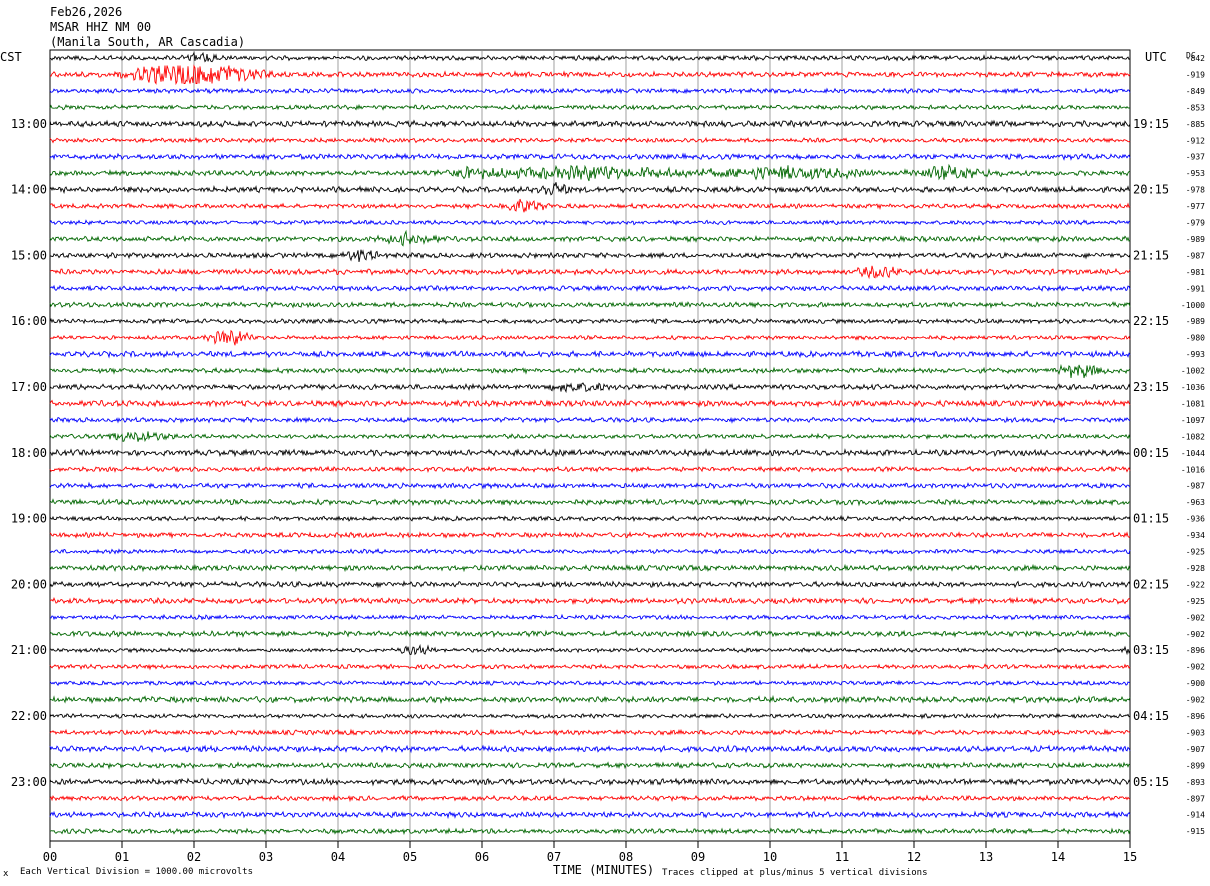 The width and height of the screenshot is (1210, 886). I want to click on location-label: (Manila South, AR Cascadia), so click(147, 42).